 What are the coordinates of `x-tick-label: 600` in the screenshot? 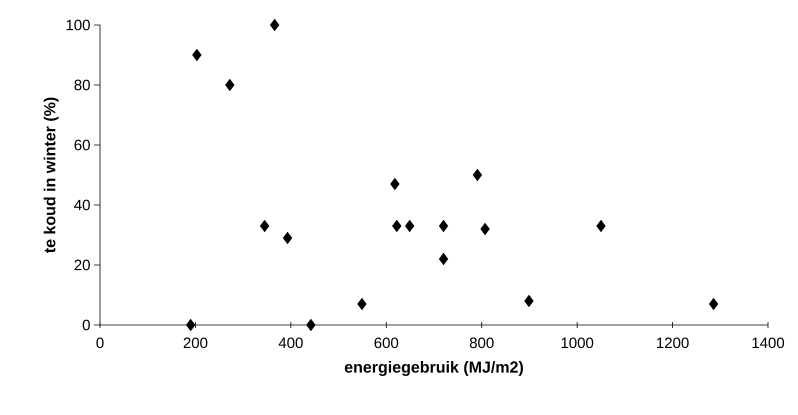 It's located at (386, 343).